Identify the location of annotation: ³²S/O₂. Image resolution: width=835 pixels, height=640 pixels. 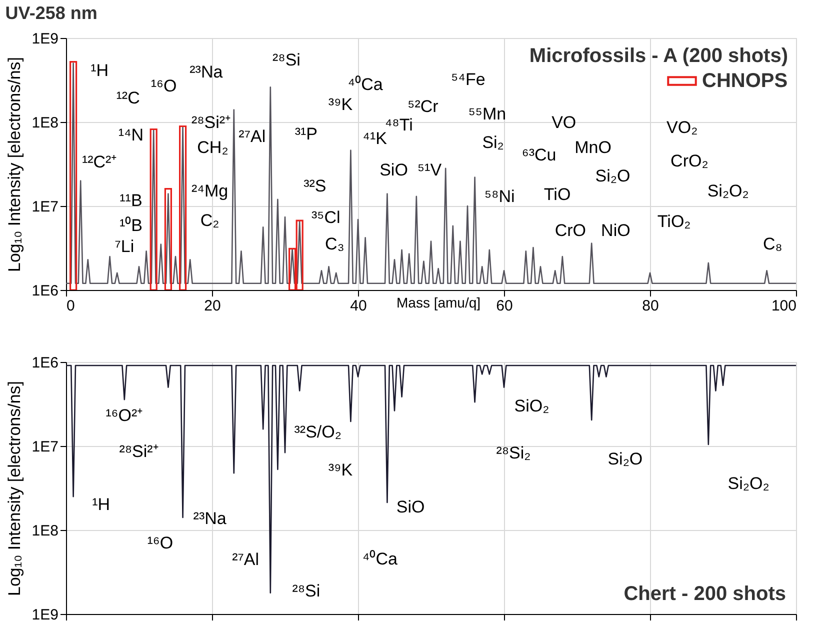
(318, 432).